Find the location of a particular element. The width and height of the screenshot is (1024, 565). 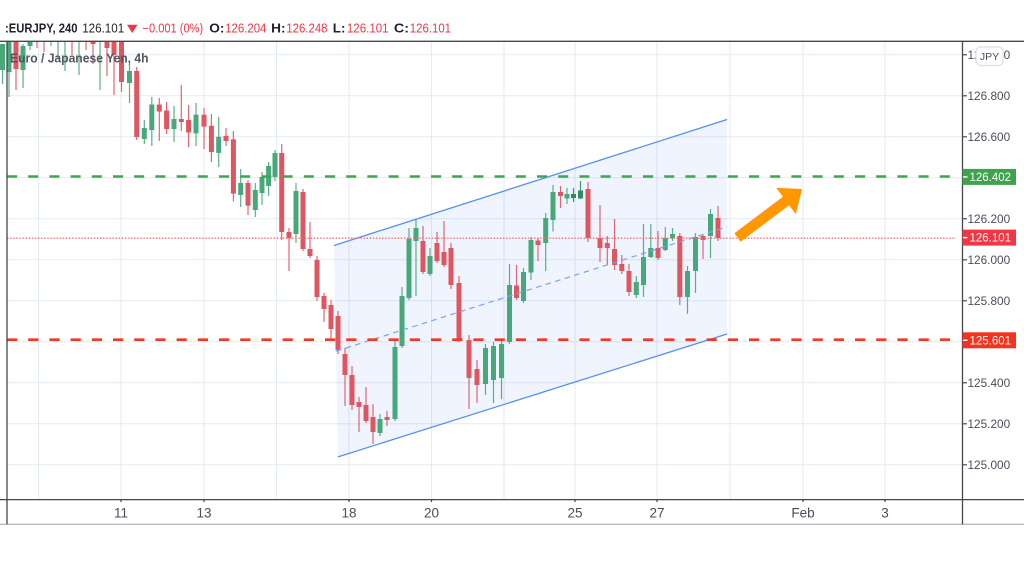

svg-text: 25 is located at coordinates (574, 512).